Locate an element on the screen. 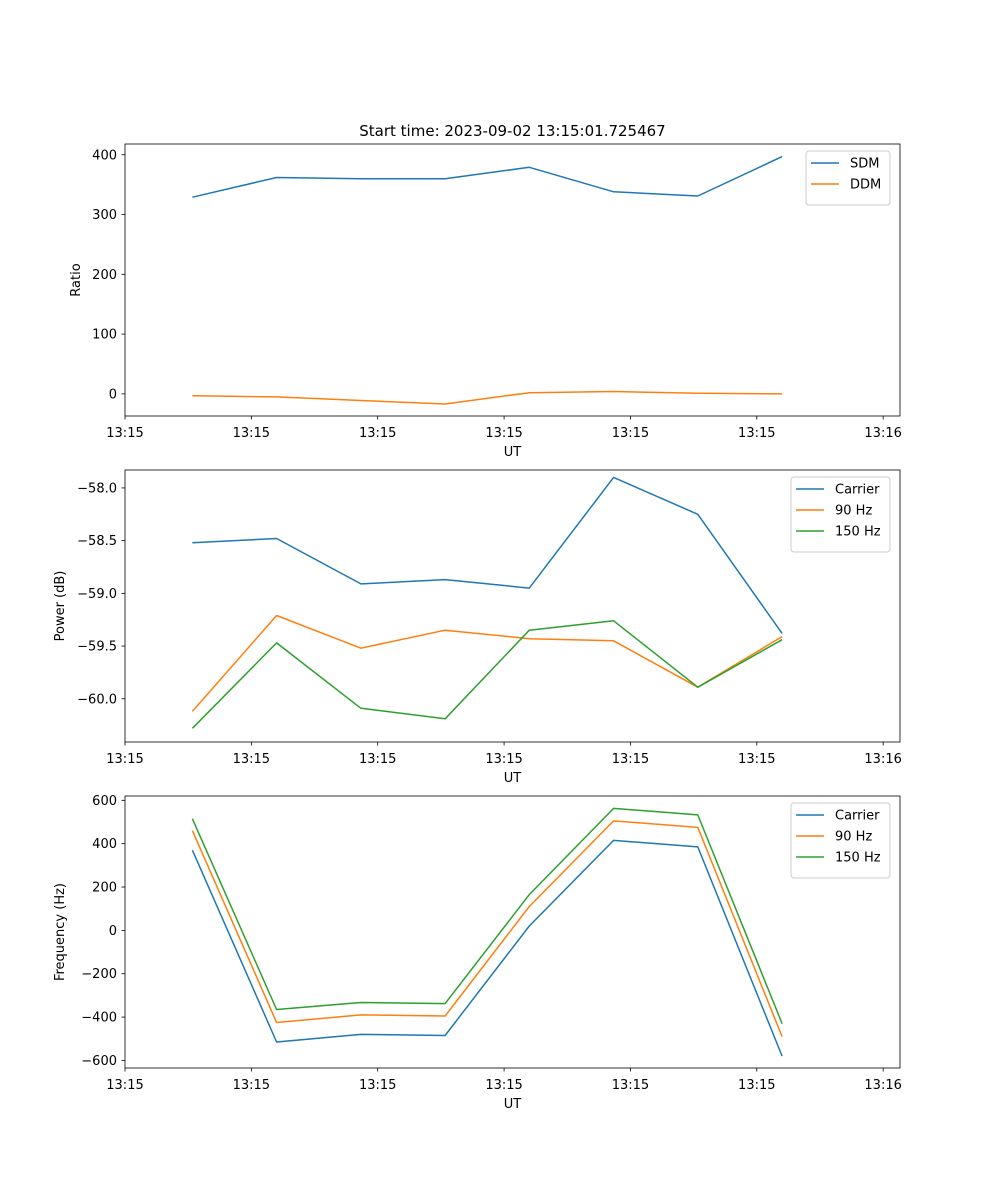 This screenshot has height=1200, width=1000. legend: SDM DDM is located at coordinates (848, 178).